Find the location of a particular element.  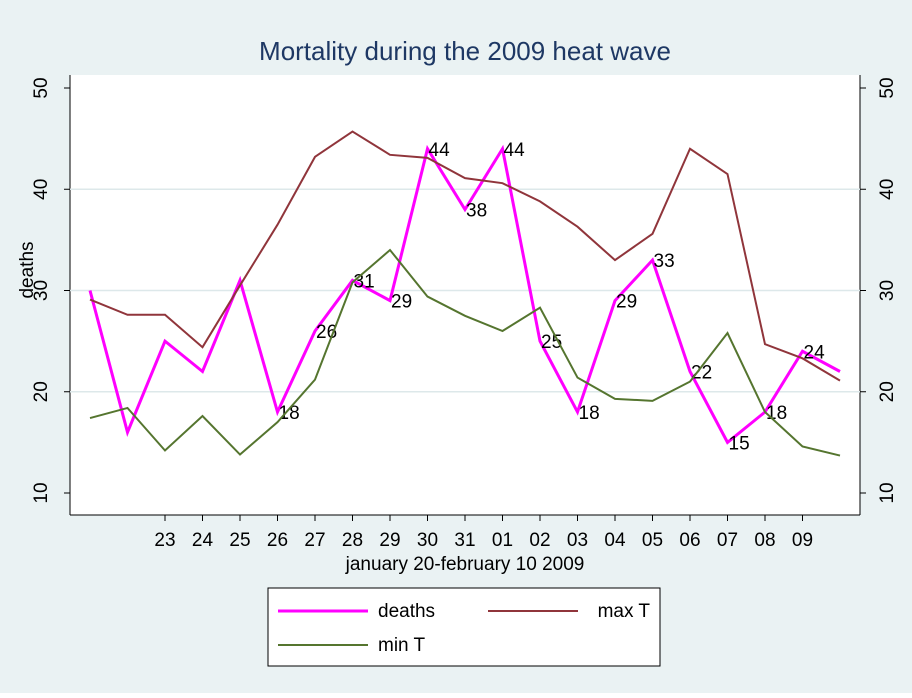

data-label: 15 is located at coordinates (739, 443).